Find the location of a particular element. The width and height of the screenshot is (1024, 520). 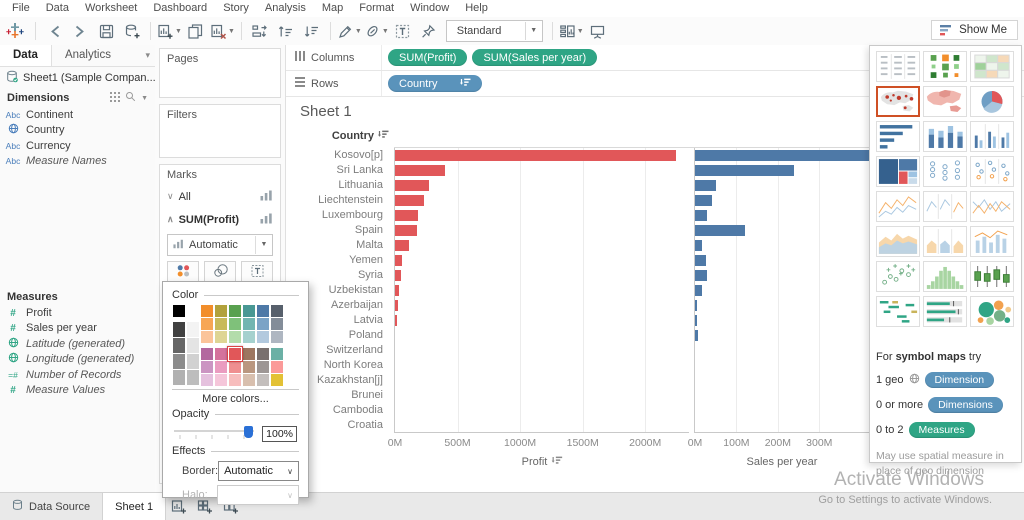

menu-item-file: File is located at coordinates (21, 8).